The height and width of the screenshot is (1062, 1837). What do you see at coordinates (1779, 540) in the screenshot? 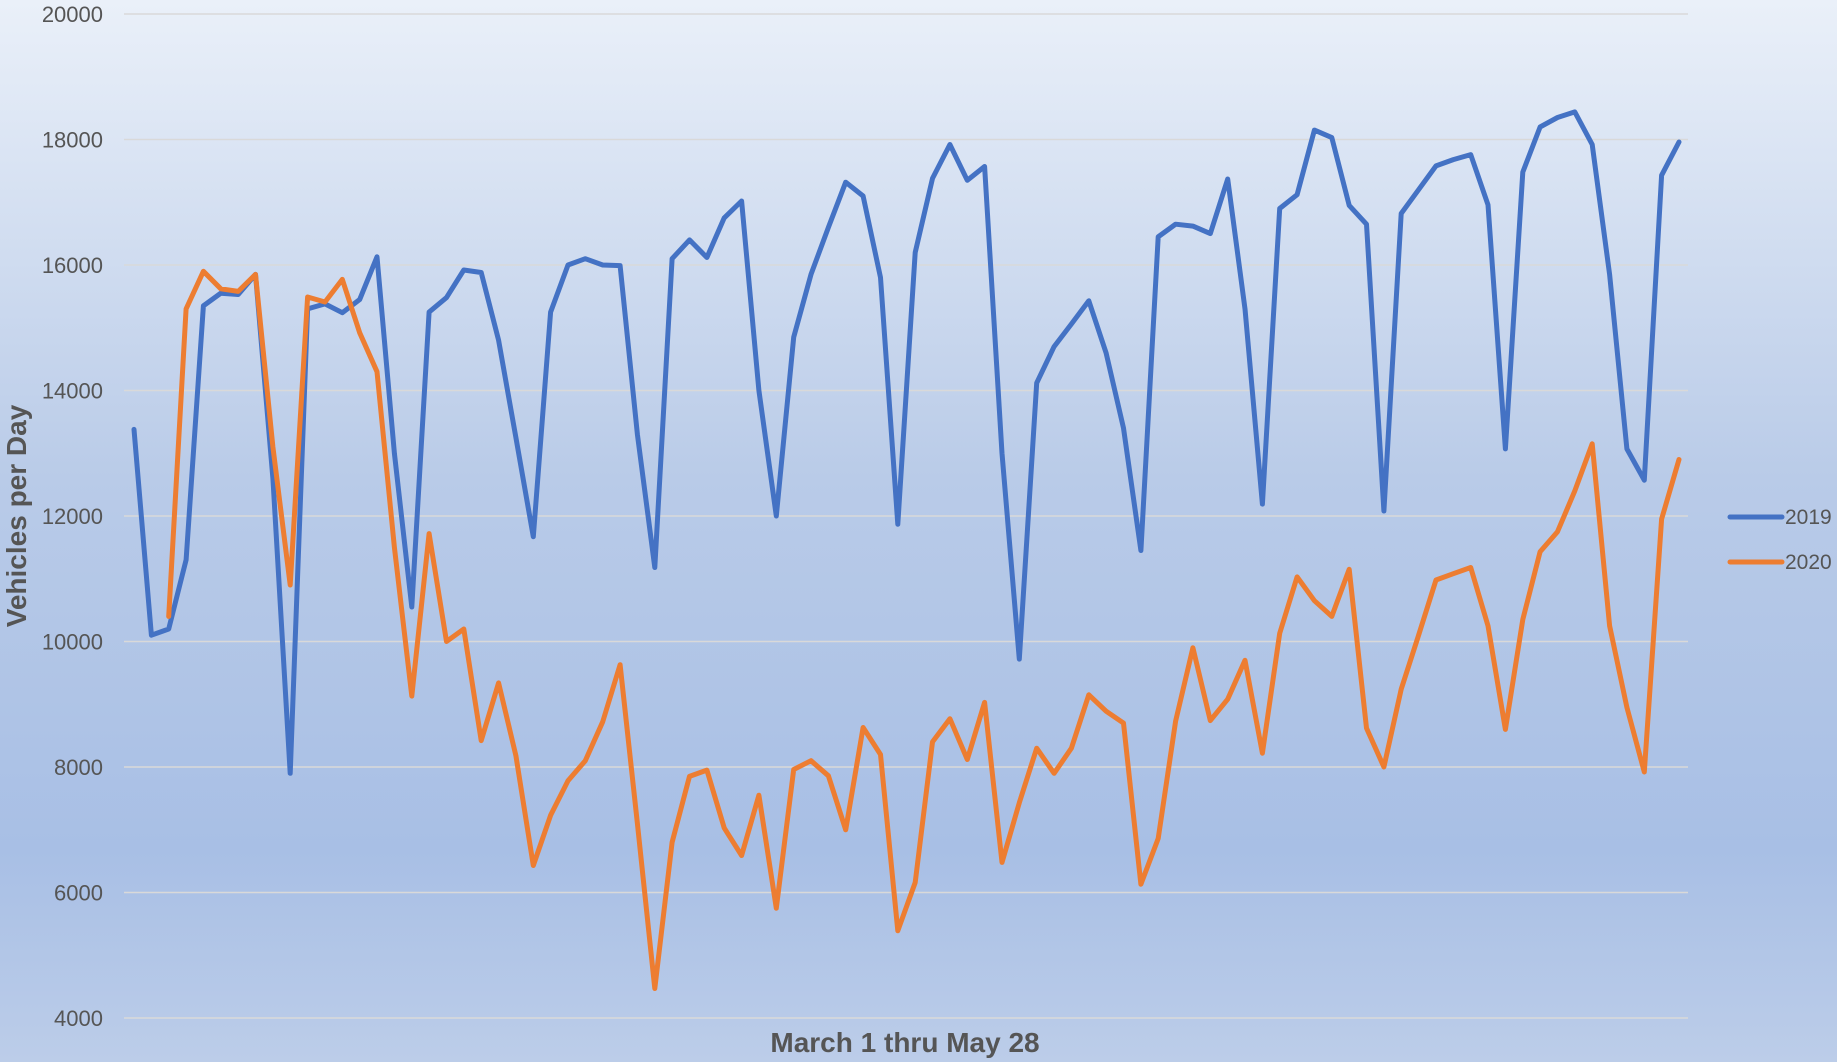
I see `legend: 2019 2020` at bounding box center [1779, 540].